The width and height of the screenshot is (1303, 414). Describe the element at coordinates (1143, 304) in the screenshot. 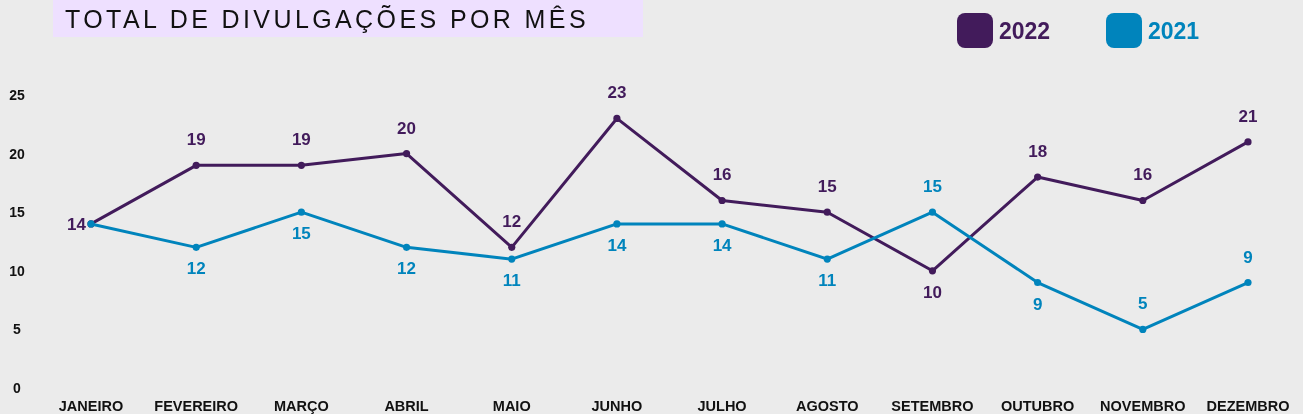

I see `data-label: 5` at that location.